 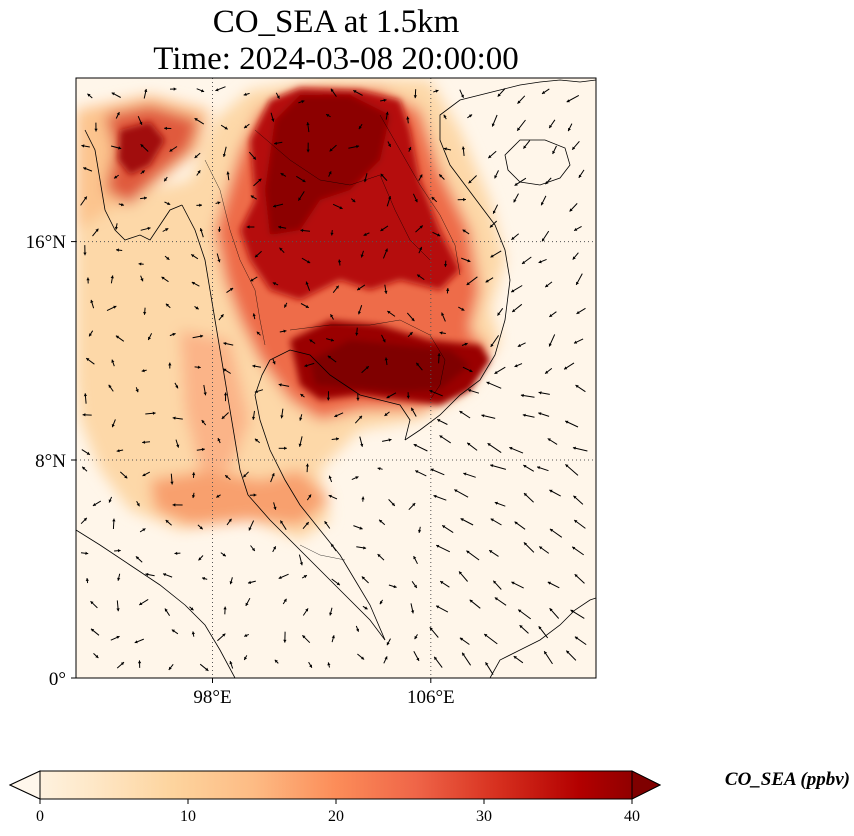 What do you see at coordinates (494, 448) in the screenshot?
I see `wind-arrow-shaft` at bounding box center [494, 448].